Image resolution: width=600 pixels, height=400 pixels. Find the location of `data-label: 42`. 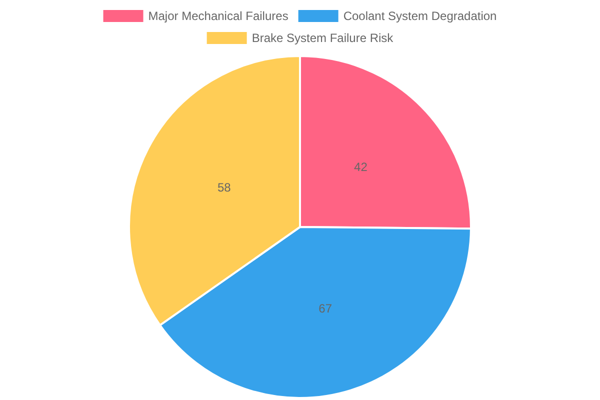

data-label: 42 is located at coordinates (361, 167).